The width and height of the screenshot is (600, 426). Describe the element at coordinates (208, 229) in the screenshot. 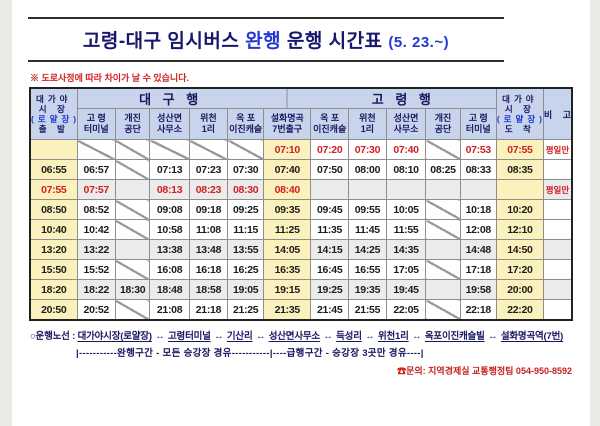

I see `time-cell: 11:08` at that location.